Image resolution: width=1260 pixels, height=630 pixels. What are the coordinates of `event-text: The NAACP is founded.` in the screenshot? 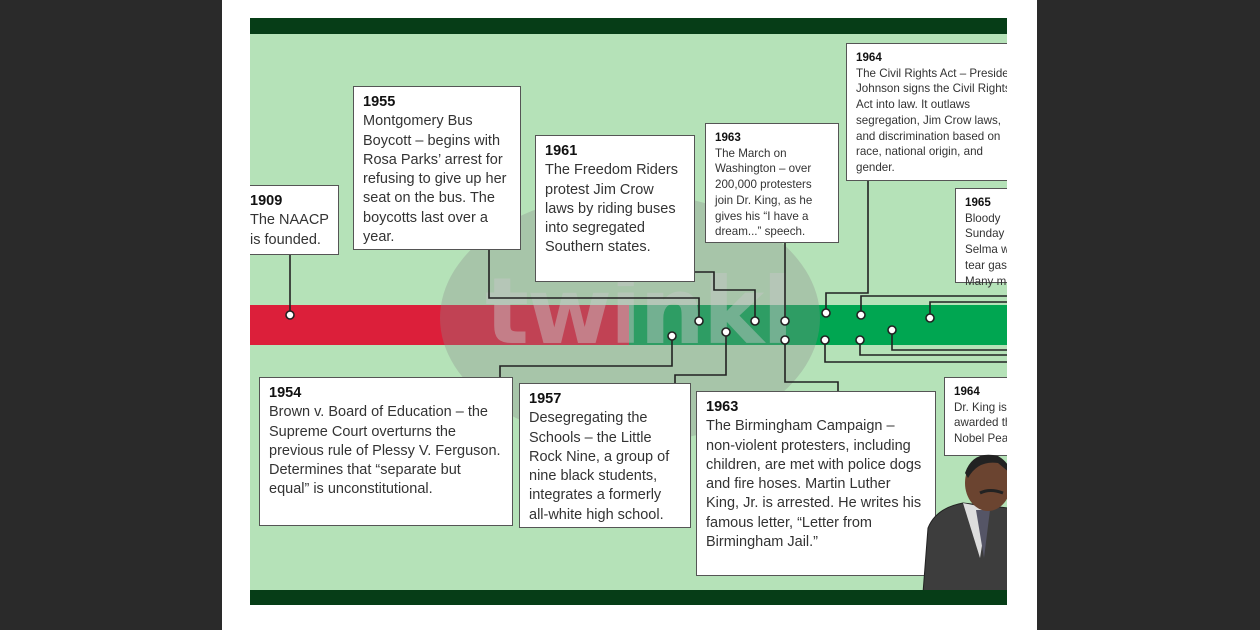 It's located at (289, 230).